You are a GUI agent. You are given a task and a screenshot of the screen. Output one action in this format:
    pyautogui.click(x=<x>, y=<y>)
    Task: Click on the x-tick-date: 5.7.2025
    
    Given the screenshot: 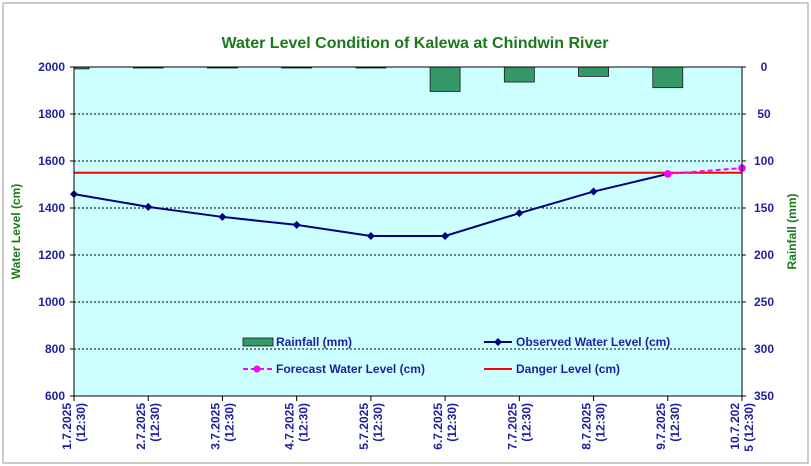 What is the action you would take?
    pyautogui.click(x=364, y=426)
    